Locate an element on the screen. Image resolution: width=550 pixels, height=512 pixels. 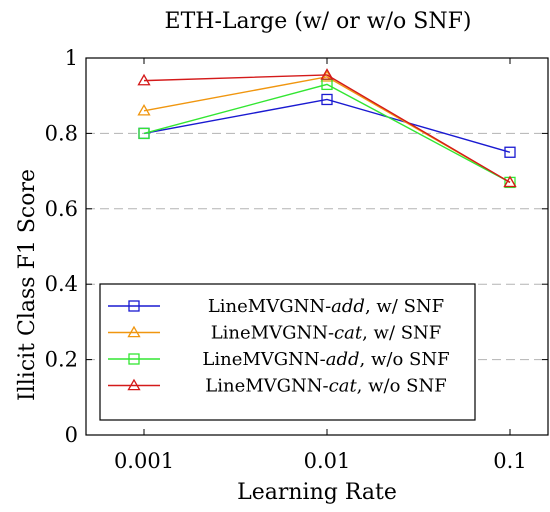
x-tick-label: 0.1 is located at coordinates (509, 461).